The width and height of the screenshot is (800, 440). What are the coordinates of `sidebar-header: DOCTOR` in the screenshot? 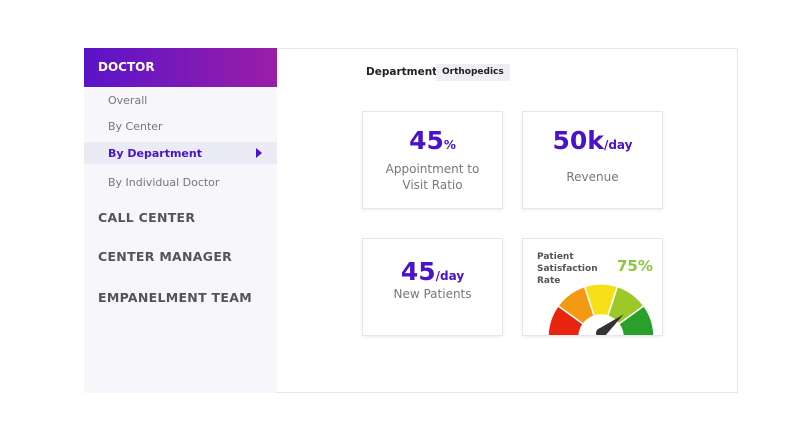 It's located at (180, 67).